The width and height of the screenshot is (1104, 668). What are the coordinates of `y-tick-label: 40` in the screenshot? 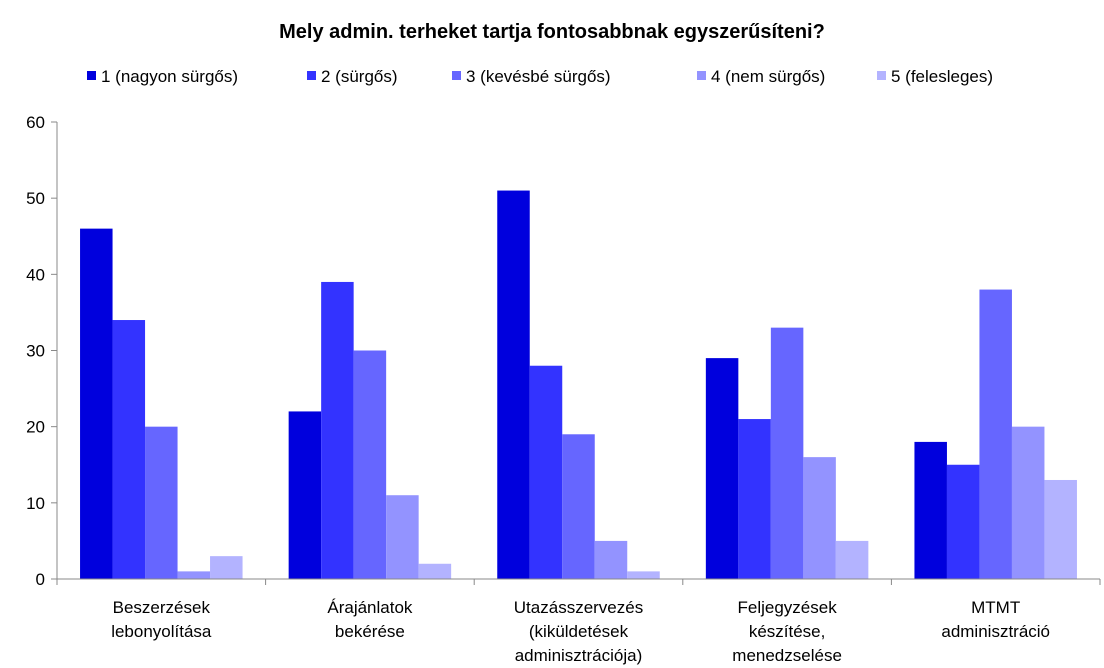 It's located at (35, 274).